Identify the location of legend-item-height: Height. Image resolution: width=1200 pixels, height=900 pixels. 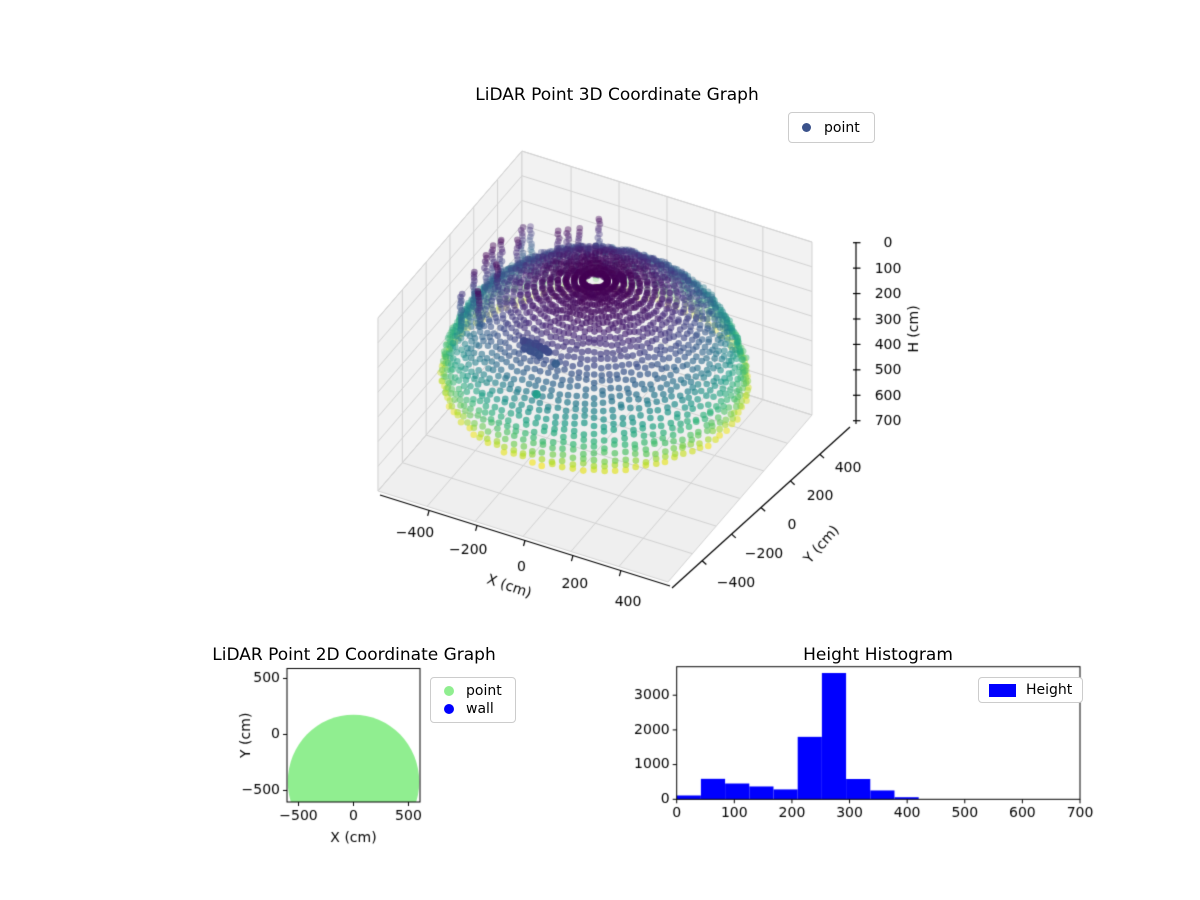
(1030, 690).